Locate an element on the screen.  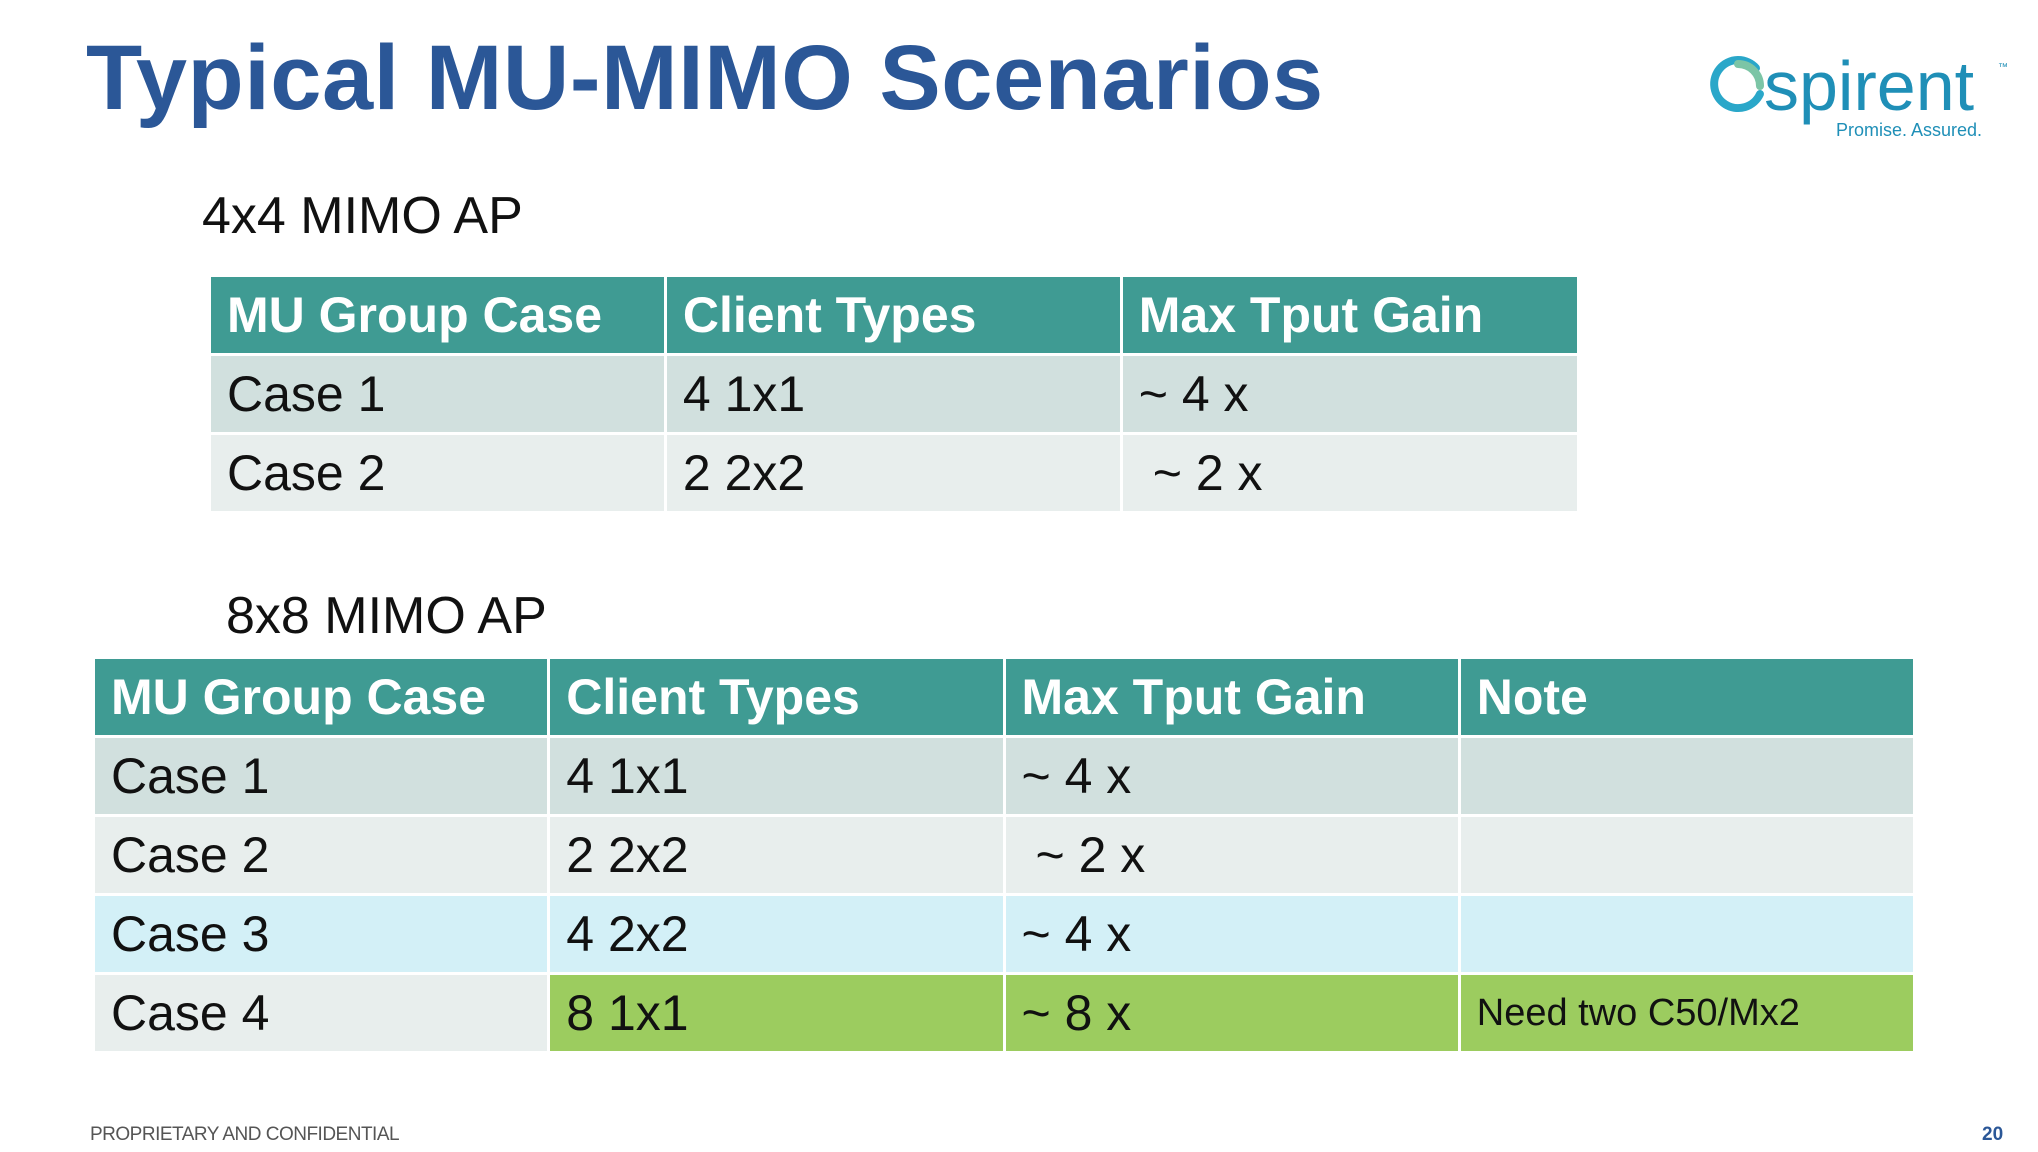
table-row: Case 4 8 1x1 ~ 8 x Need two C50/Mx2 is located at coordinates (1004, 1013).